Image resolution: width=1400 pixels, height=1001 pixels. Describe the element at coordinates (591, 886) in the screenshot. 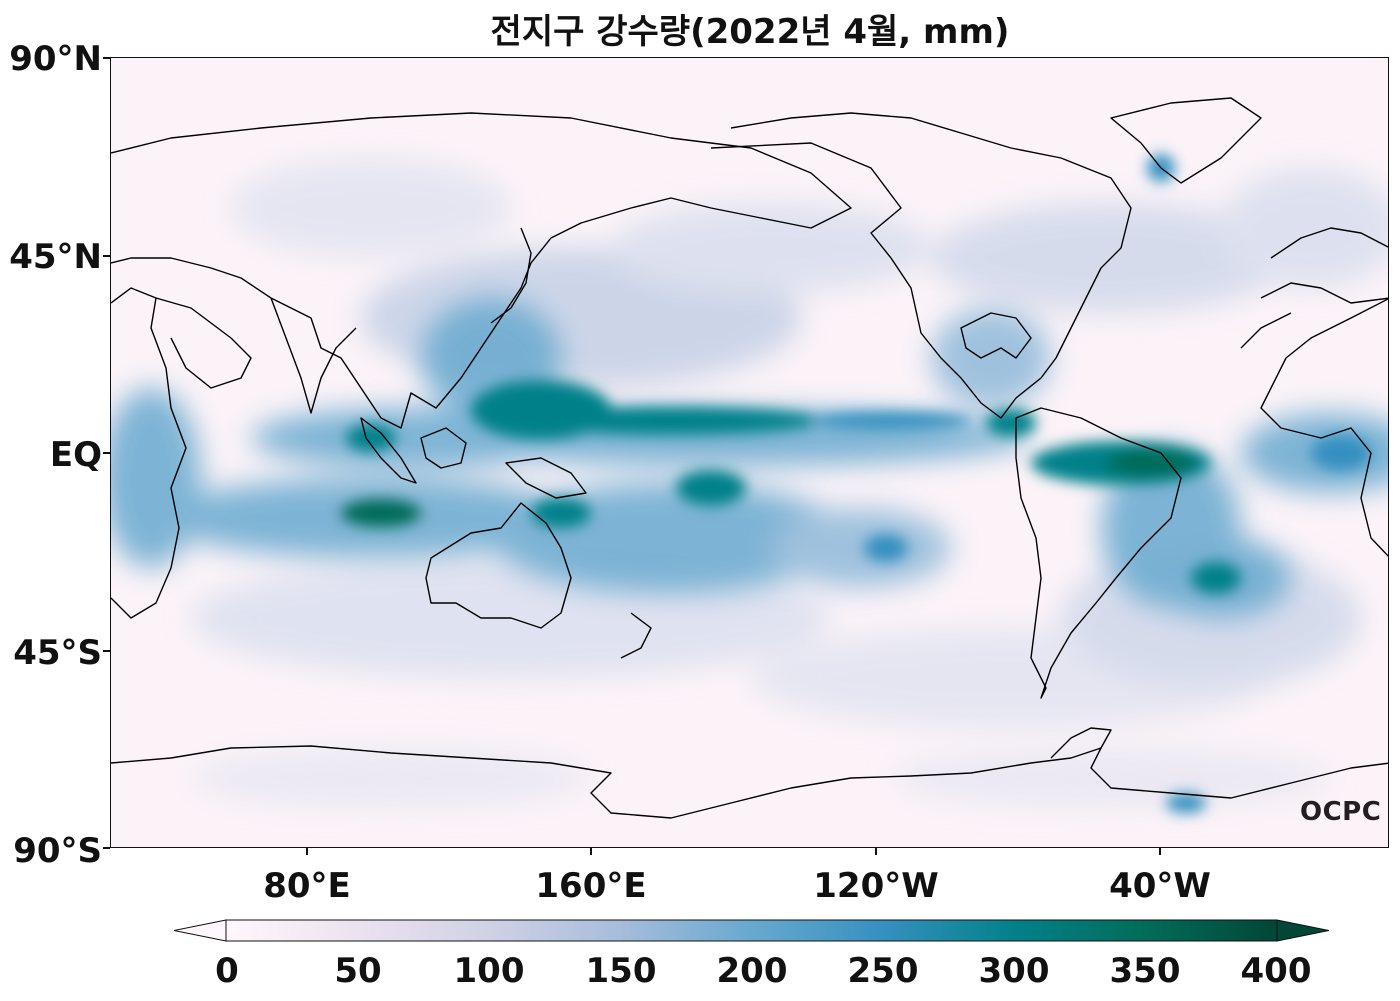

I see `x-label-160e: 160°E` at that location.